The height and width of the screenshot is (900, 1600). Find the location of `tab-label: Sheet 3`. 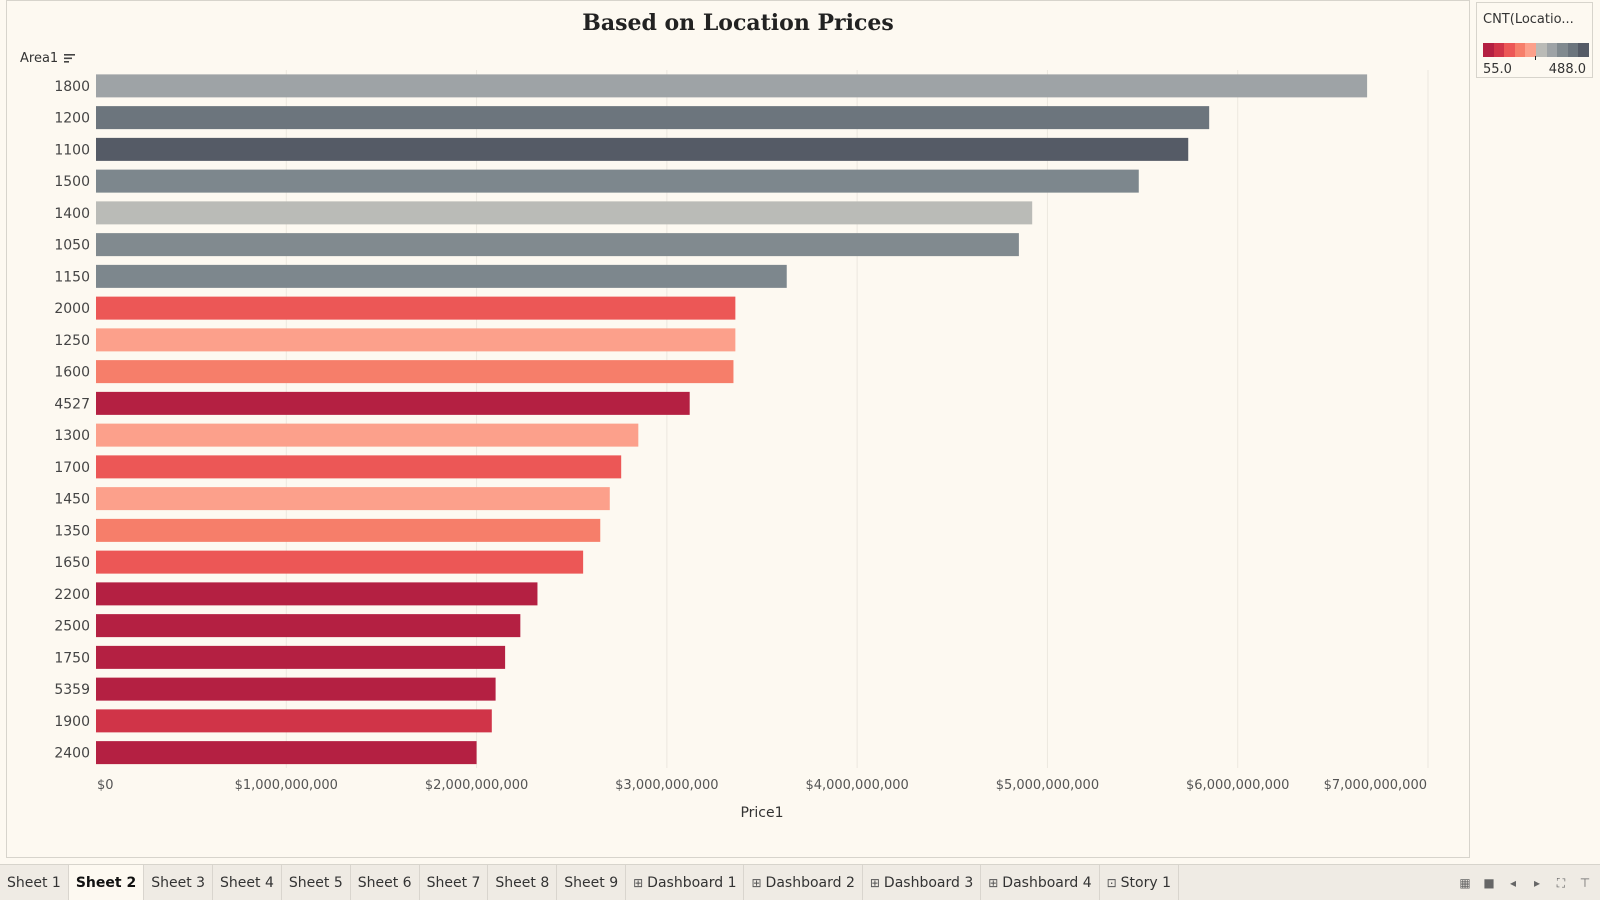

tab-label: Sheet 3 is located at coordinates (178, 882).